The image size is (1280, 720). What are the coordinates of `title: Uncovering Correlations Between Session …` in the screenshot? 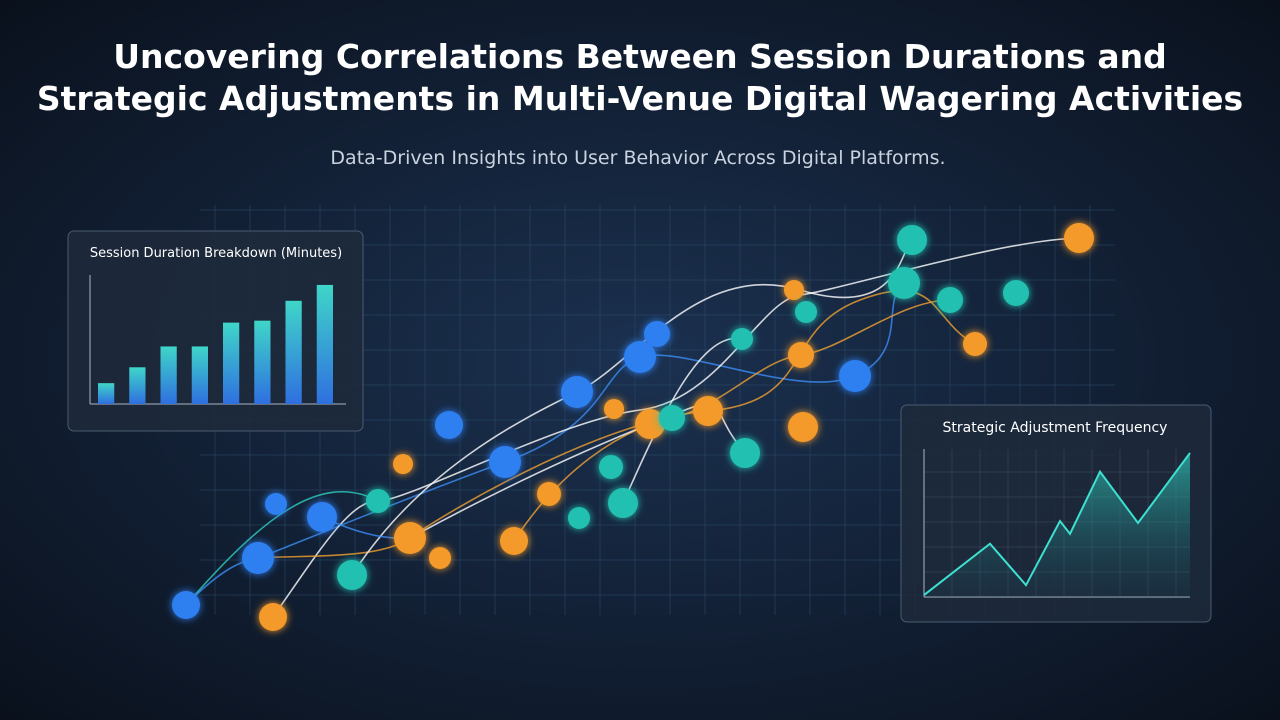 It's located at (640, 56).